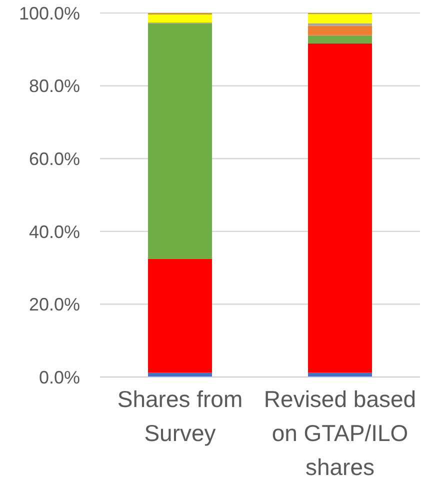 This screenshot has width=422, height=498. I want to click on x-tick-label: Shares from Survey, so click(180, 416).